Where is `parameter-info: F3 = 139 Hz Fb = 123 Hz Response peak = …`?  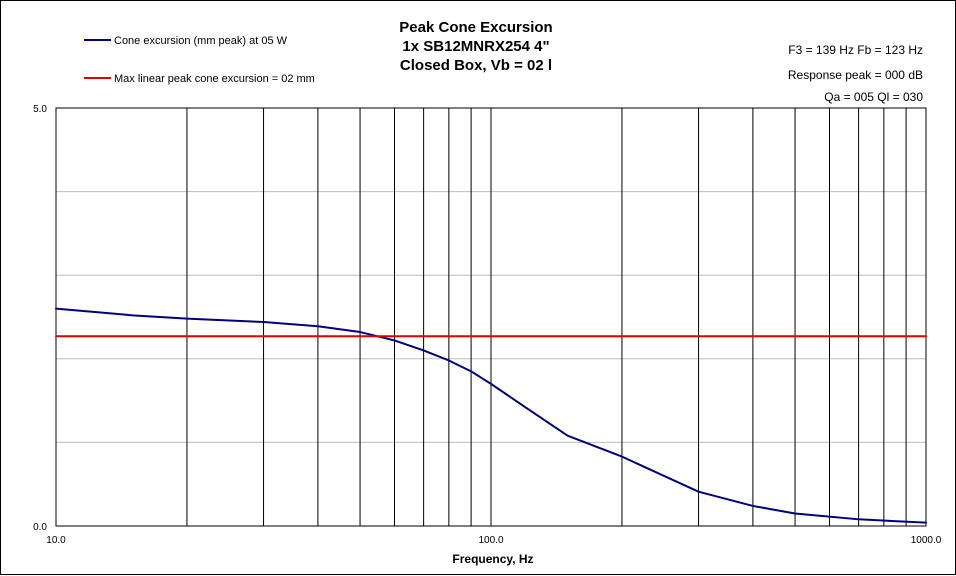
parameter-info: F3 = 139 Hz Fb = 123 Hz Response peak = … is located at coordinates (855, 73).